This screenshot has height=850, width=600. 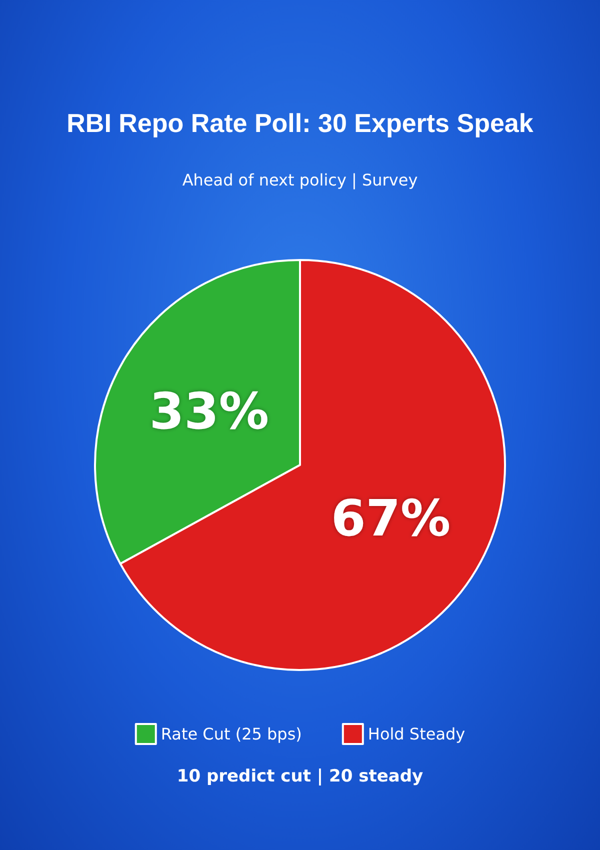 I want to click on legend-label: Hold Steady, so click(x=417, y=734).